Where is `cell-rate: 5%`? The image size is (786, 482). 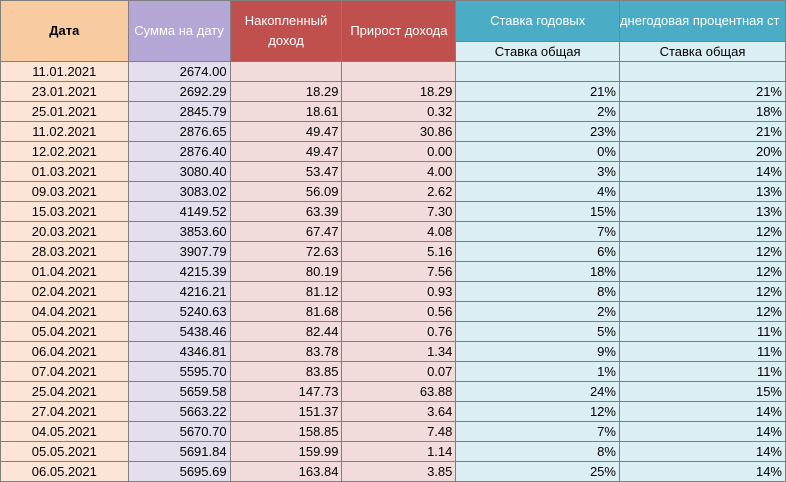 cell-rate: 5% is located at coordinates (537, 331).